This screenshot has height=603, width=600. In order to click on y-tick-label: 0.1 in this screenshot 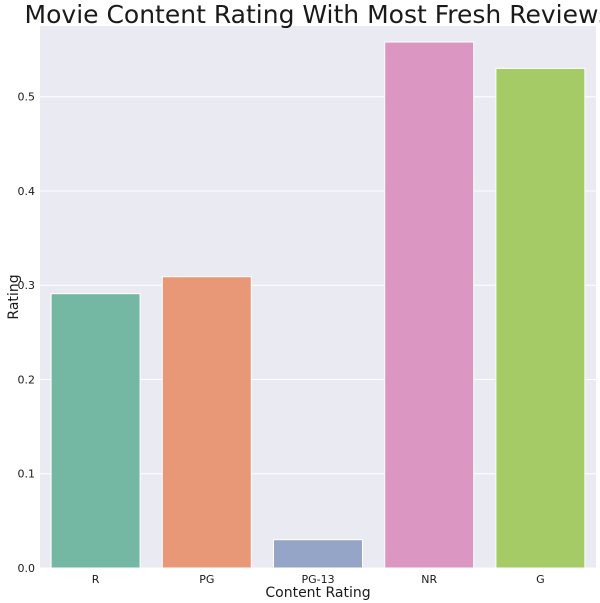, I will do `click(27, 474)`.